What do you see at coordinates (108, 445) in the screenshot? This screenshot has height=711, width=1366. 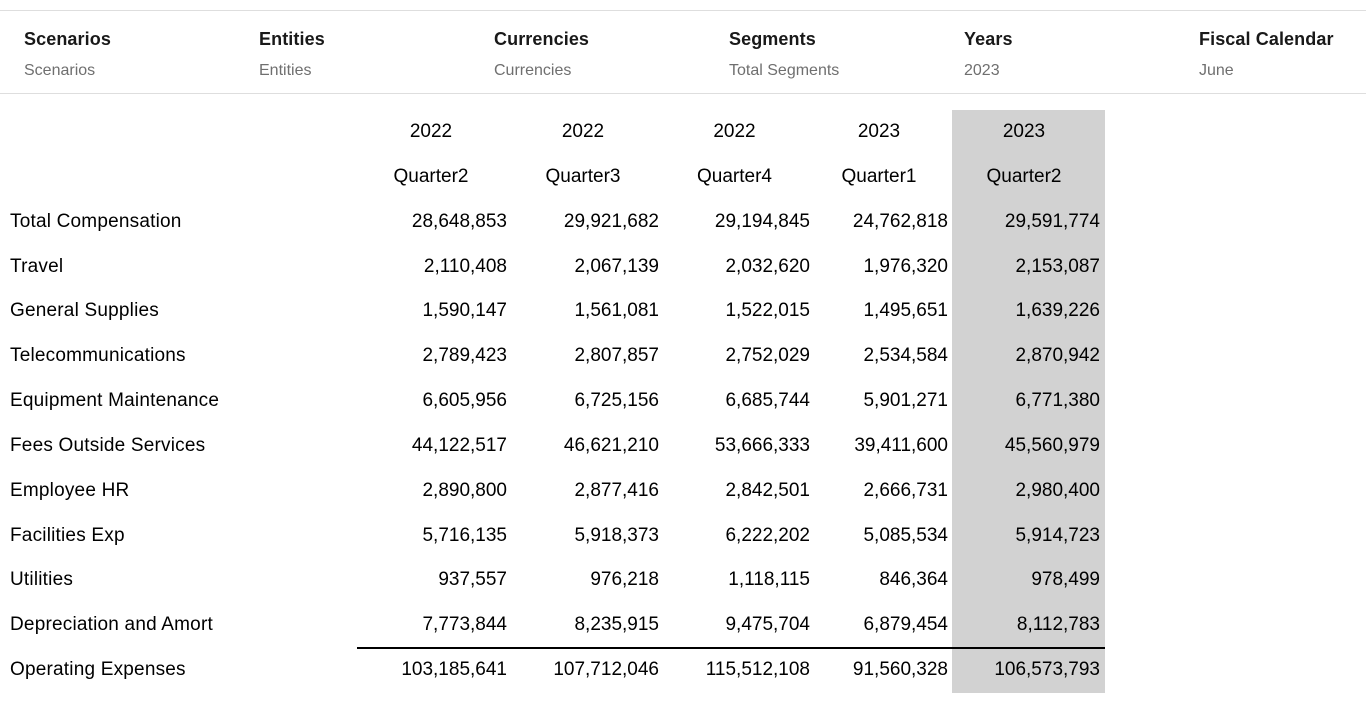 I see `row-label: Fees Outside Services` at bounding box center [108, 445].